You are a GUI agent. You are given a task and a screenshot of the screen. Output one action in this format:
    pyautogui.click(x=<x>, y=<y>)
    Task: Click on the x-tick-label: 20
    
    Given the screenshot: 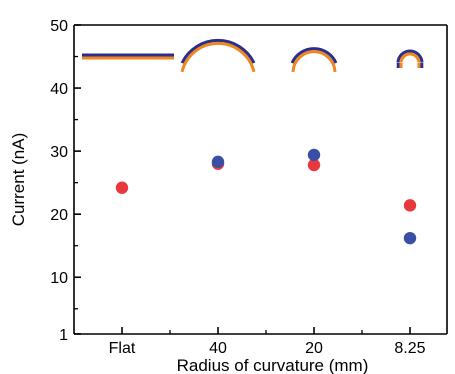 What is the action you would take?
    pyautogui.click(x=314, y=348)
    